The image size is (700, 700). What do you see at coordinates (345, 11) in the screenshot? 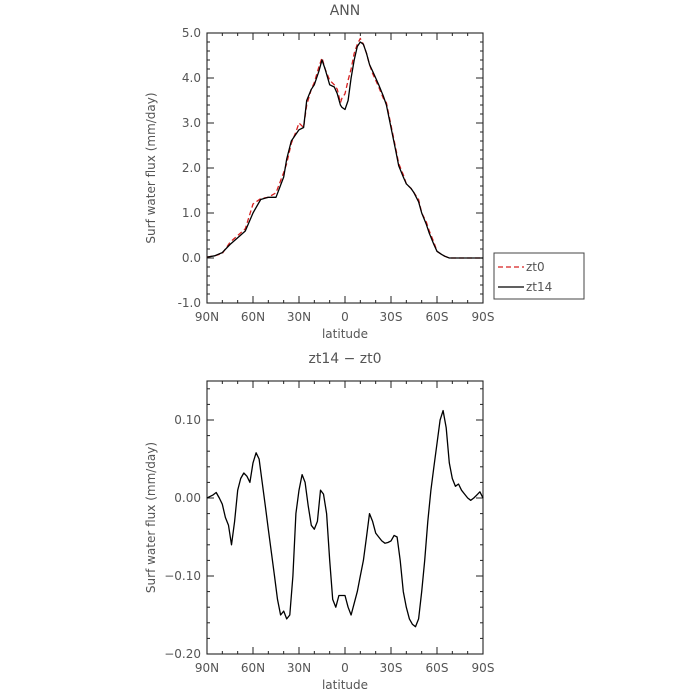
I see `chart-title: ANN` at bounding box center [345, 11].